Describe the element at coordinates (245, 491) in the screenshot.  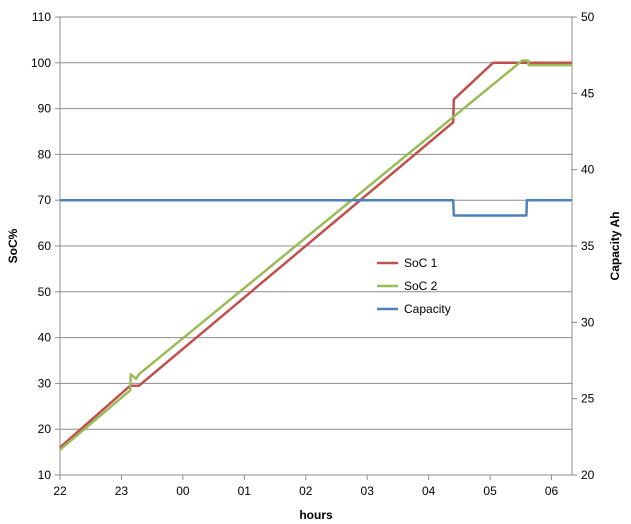
I see `x-tick-label: 01` at that location.